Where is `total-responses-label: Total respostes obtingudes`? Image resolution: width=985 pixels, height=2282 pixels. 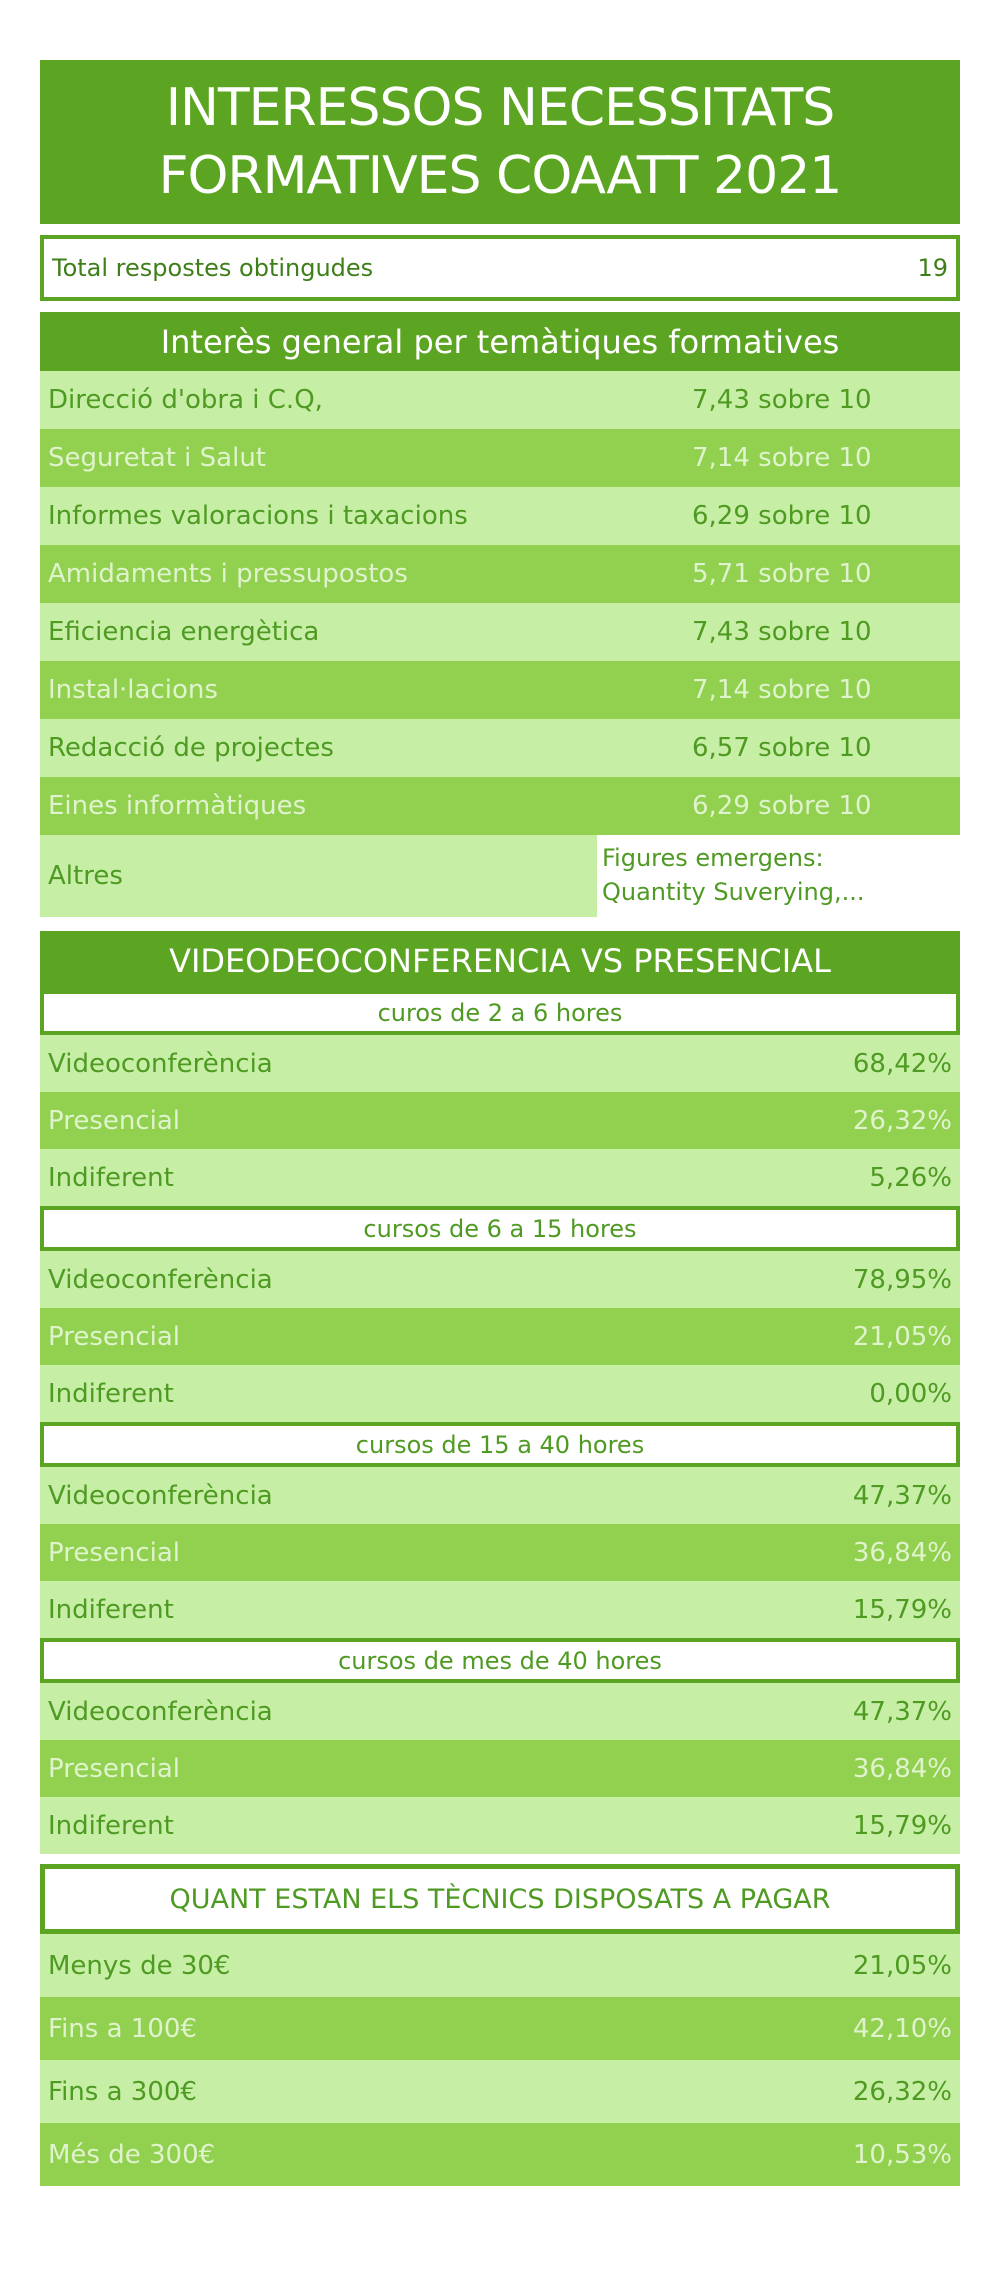
total-responses-label: Total respostes obtingudes is located at coordinates (213, 268).